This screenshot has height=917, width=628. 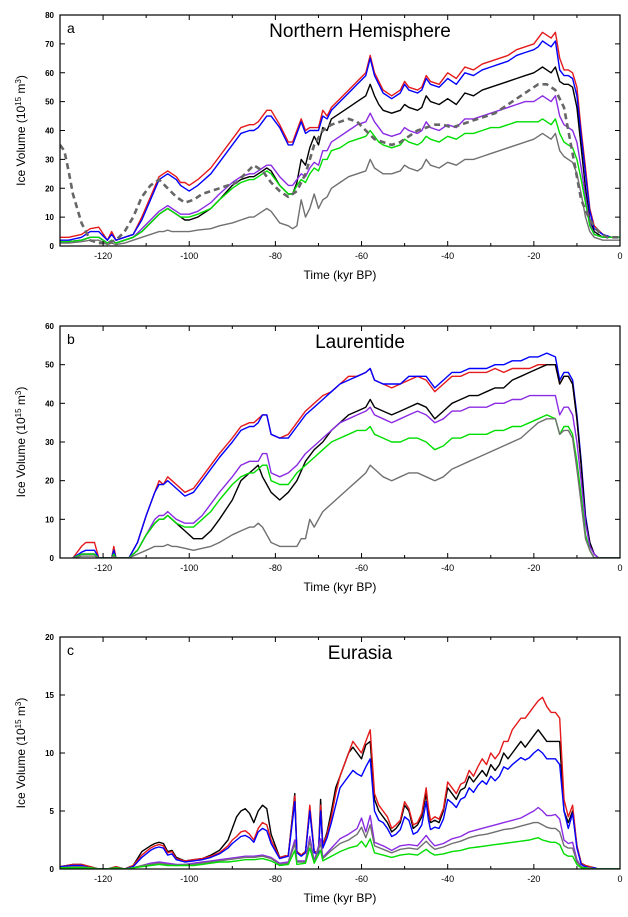 What do you see at coordinates (71, 339) in the screenshot?
I see `panel-letter: b` at bounding box center [71, 339].